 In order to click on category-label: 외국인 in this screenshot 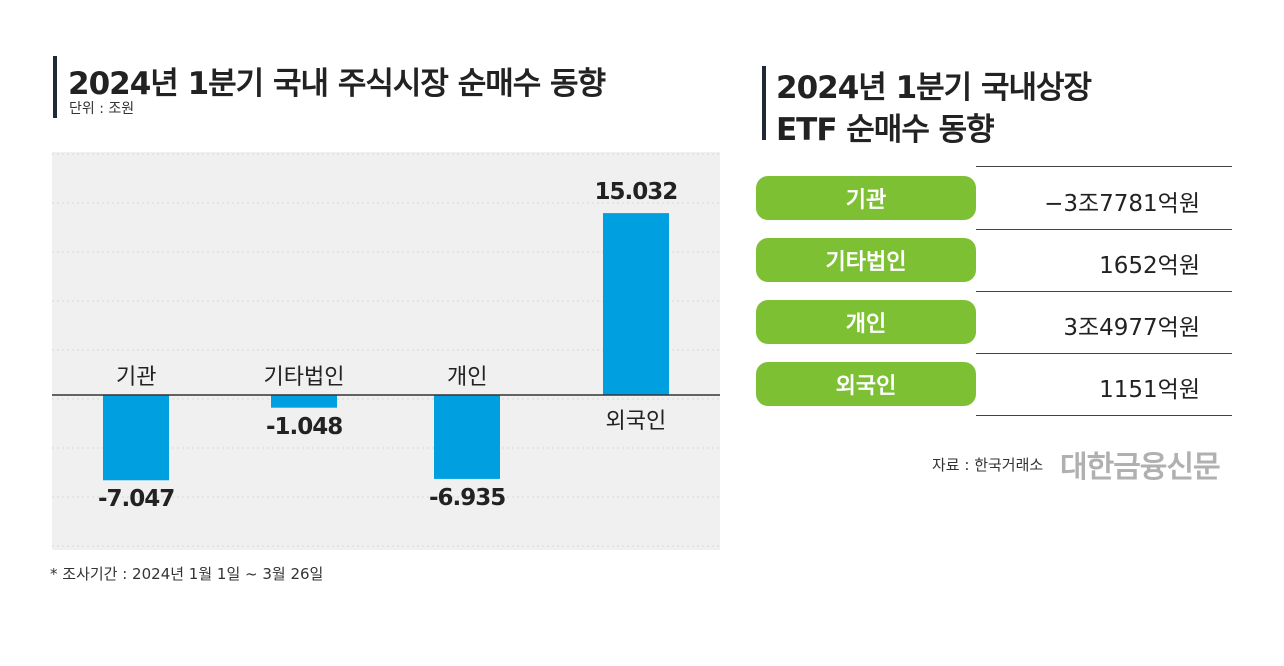, I will do `click(636, 421)`.